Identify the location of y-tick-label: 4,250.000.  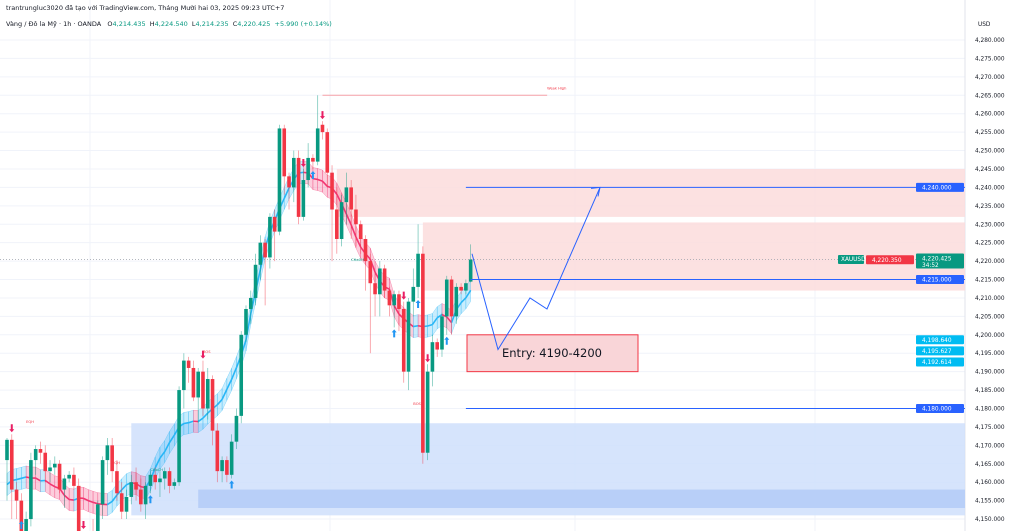
(990, 152).